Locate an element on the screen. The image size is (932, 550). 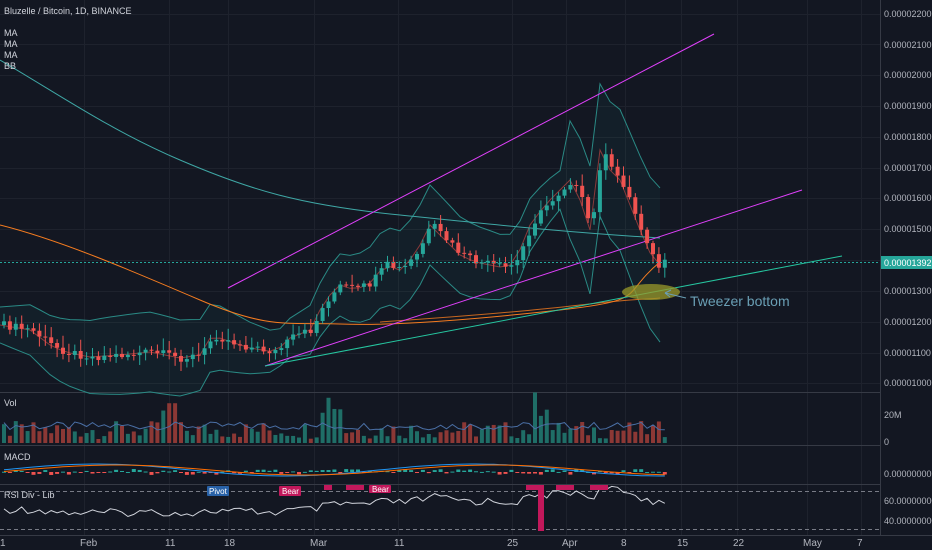
volume-pane-title: Vol is located at coordinates (10, 403).